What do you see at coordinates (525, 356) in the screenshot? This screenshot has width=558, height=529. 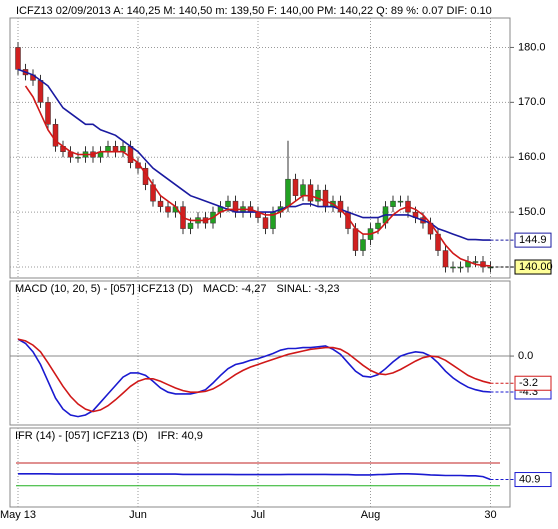 I see `y-tick-label: 0.0` at bounding box center [525, 356].